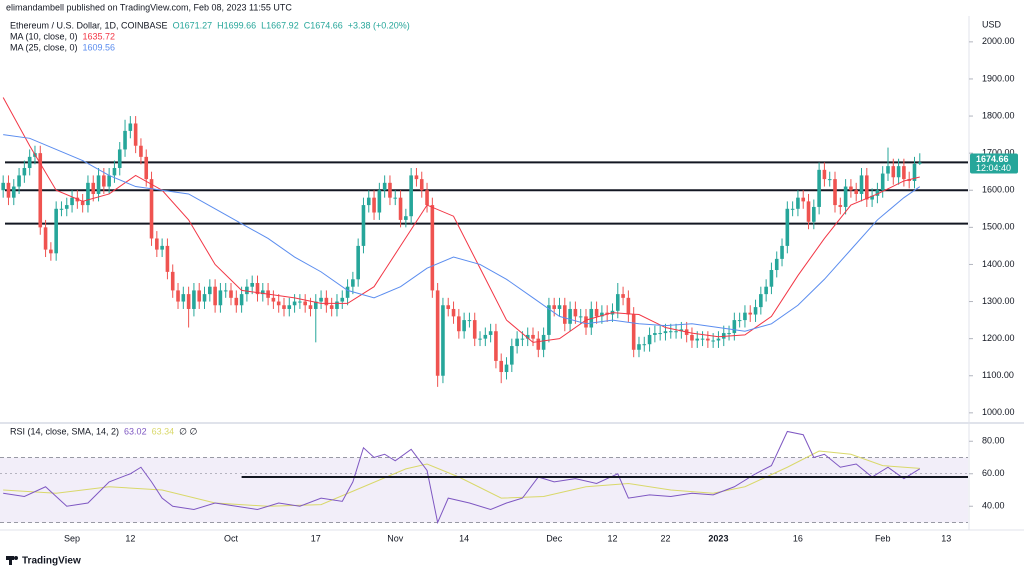 The width and height of the screenshot is (1024, 572). What do you see at coordinates (993, 441) in the screenshot?
I see `y-tick-label: 80.00` at bounding box center [993, 441].